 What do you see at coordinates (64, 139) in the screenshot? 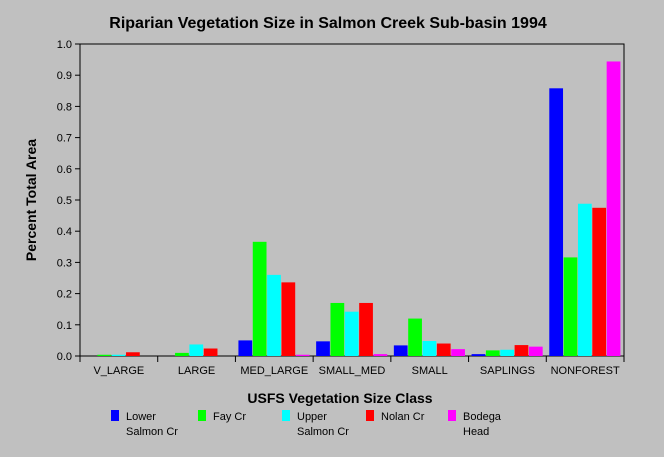
I see `y-tick-label: 0.7` at bounding box center [64, 139].